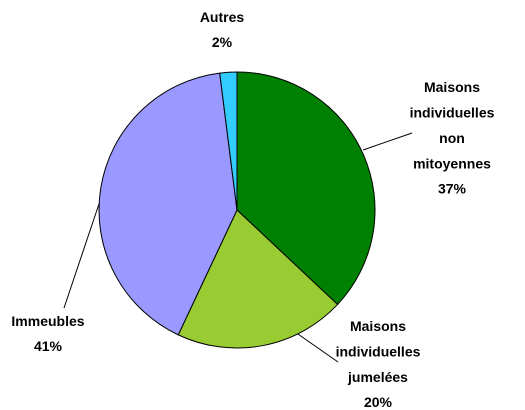  I want to click on slice-value-label: 37%, so click(452, 189).